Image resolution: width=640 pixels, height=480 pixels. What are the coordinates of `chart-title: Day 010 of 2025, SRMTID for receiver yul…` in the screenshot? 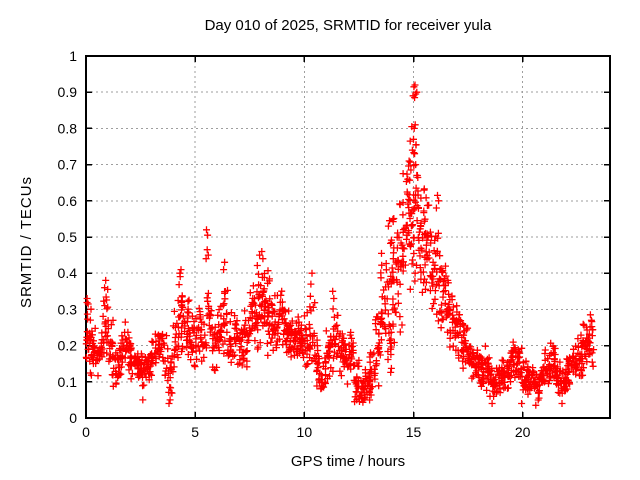 It's located at (348, 25).